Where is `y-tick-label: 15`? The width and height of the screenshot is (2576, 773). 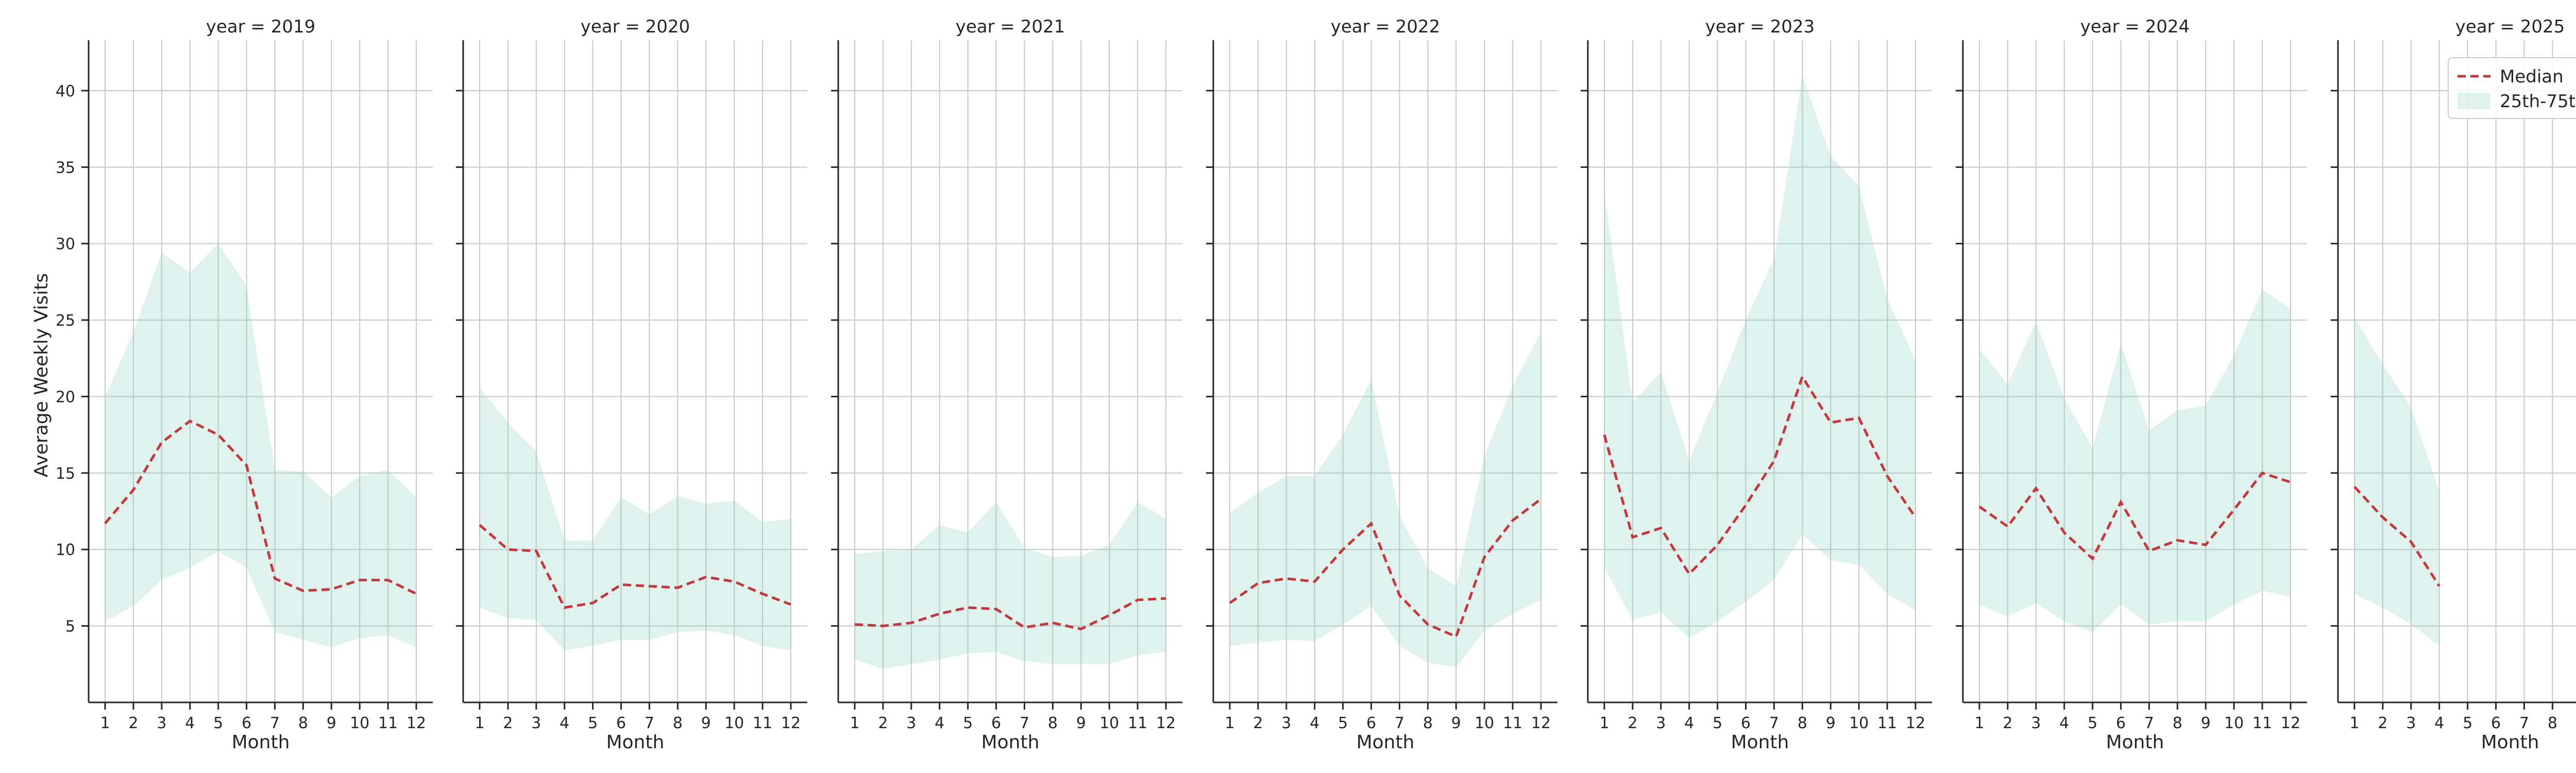
y-tick-label: 15 is located at coordinates (65, 474).